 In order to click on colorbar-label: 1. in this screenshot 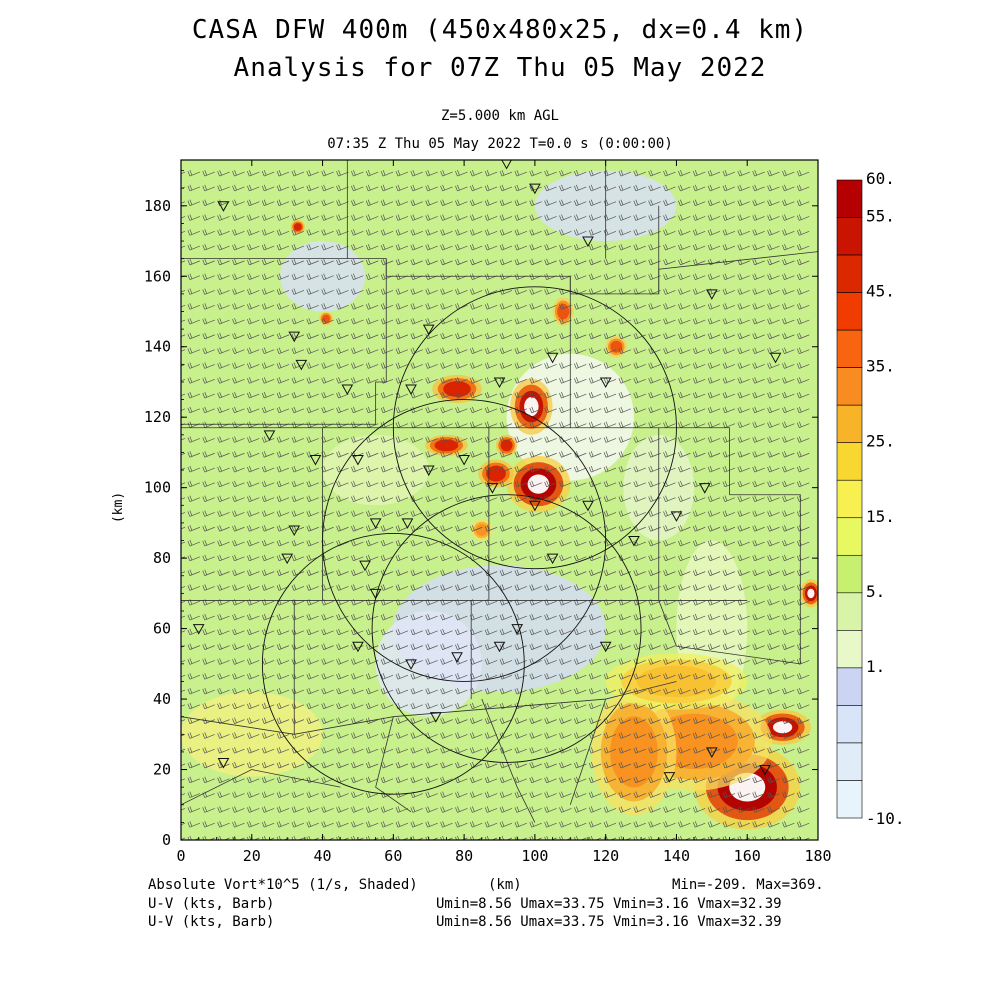, I will do `click(875, 666)`.